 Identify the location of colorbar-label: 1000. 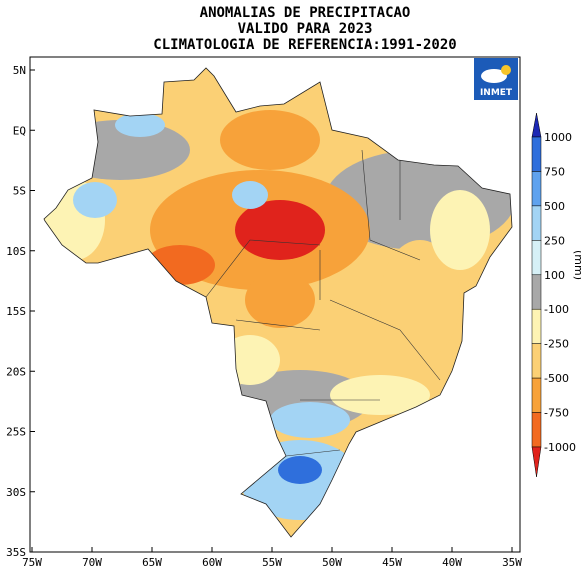
(558, 137).